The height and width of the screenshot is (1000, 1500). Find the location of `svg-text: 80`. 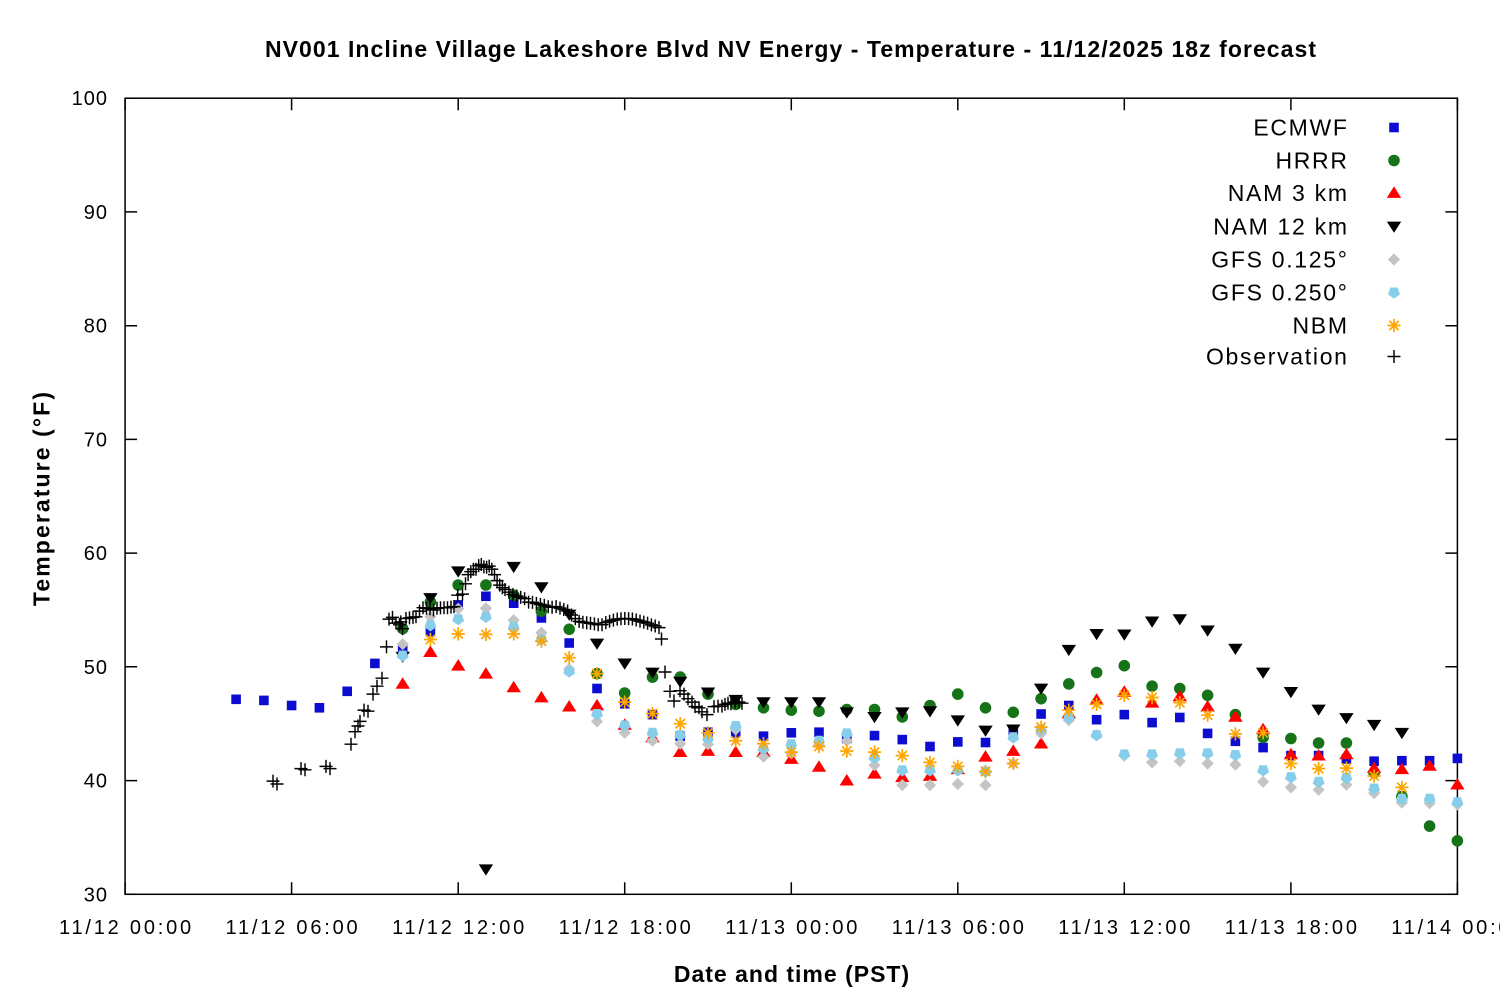

svg-text: 80 is located at coordinates (96, 327).